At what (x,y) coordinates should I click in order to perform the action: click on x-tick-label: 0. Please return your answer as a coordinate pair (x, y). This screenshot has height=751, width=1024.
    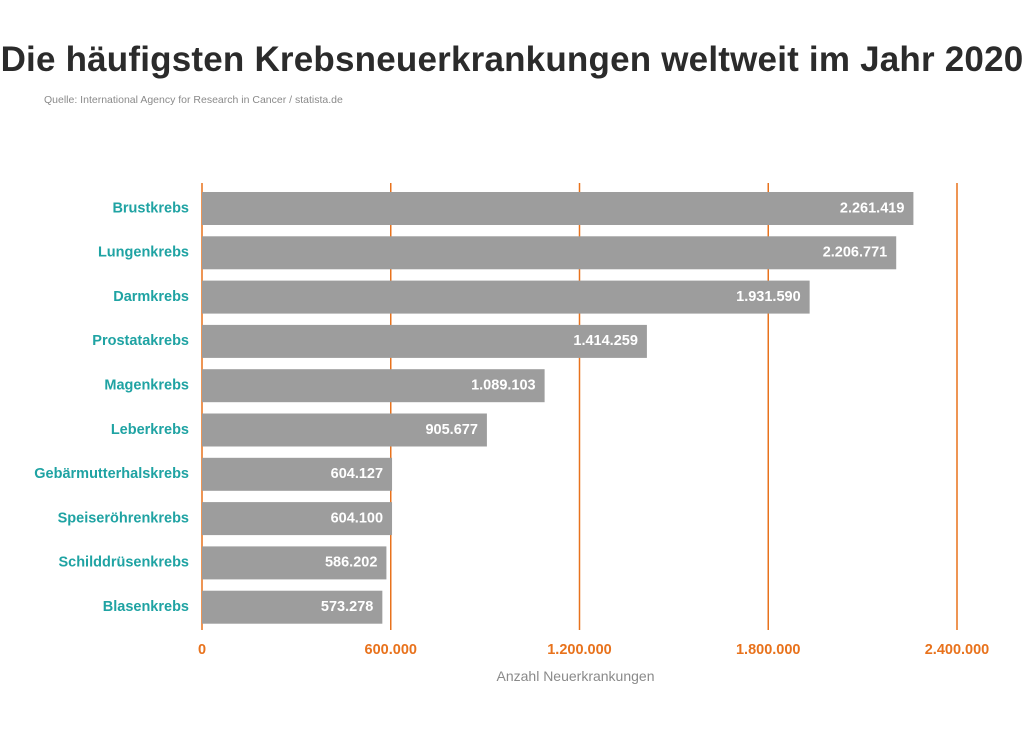
    Looking at the image, I should click on (202, 650).